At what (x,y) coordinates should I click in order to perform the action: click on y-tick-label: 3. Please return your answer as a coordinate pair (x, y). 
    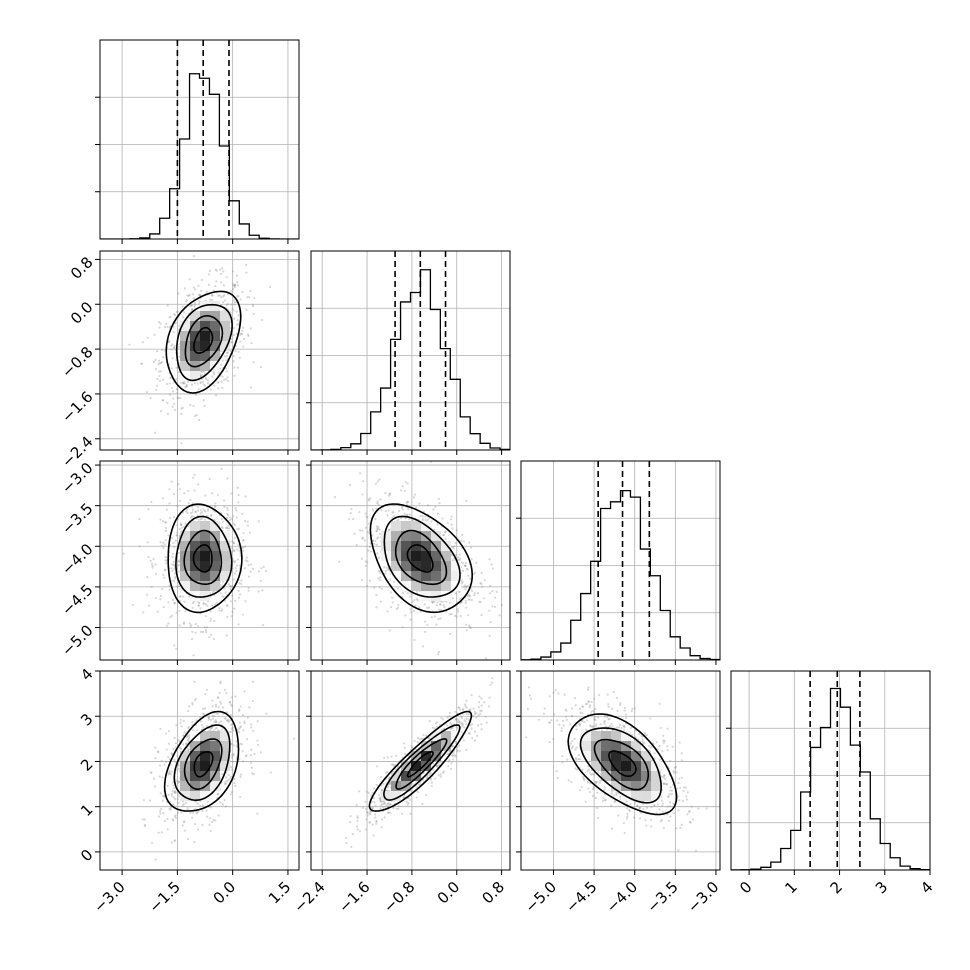
    Looking at the image, I should click on (86, 719).